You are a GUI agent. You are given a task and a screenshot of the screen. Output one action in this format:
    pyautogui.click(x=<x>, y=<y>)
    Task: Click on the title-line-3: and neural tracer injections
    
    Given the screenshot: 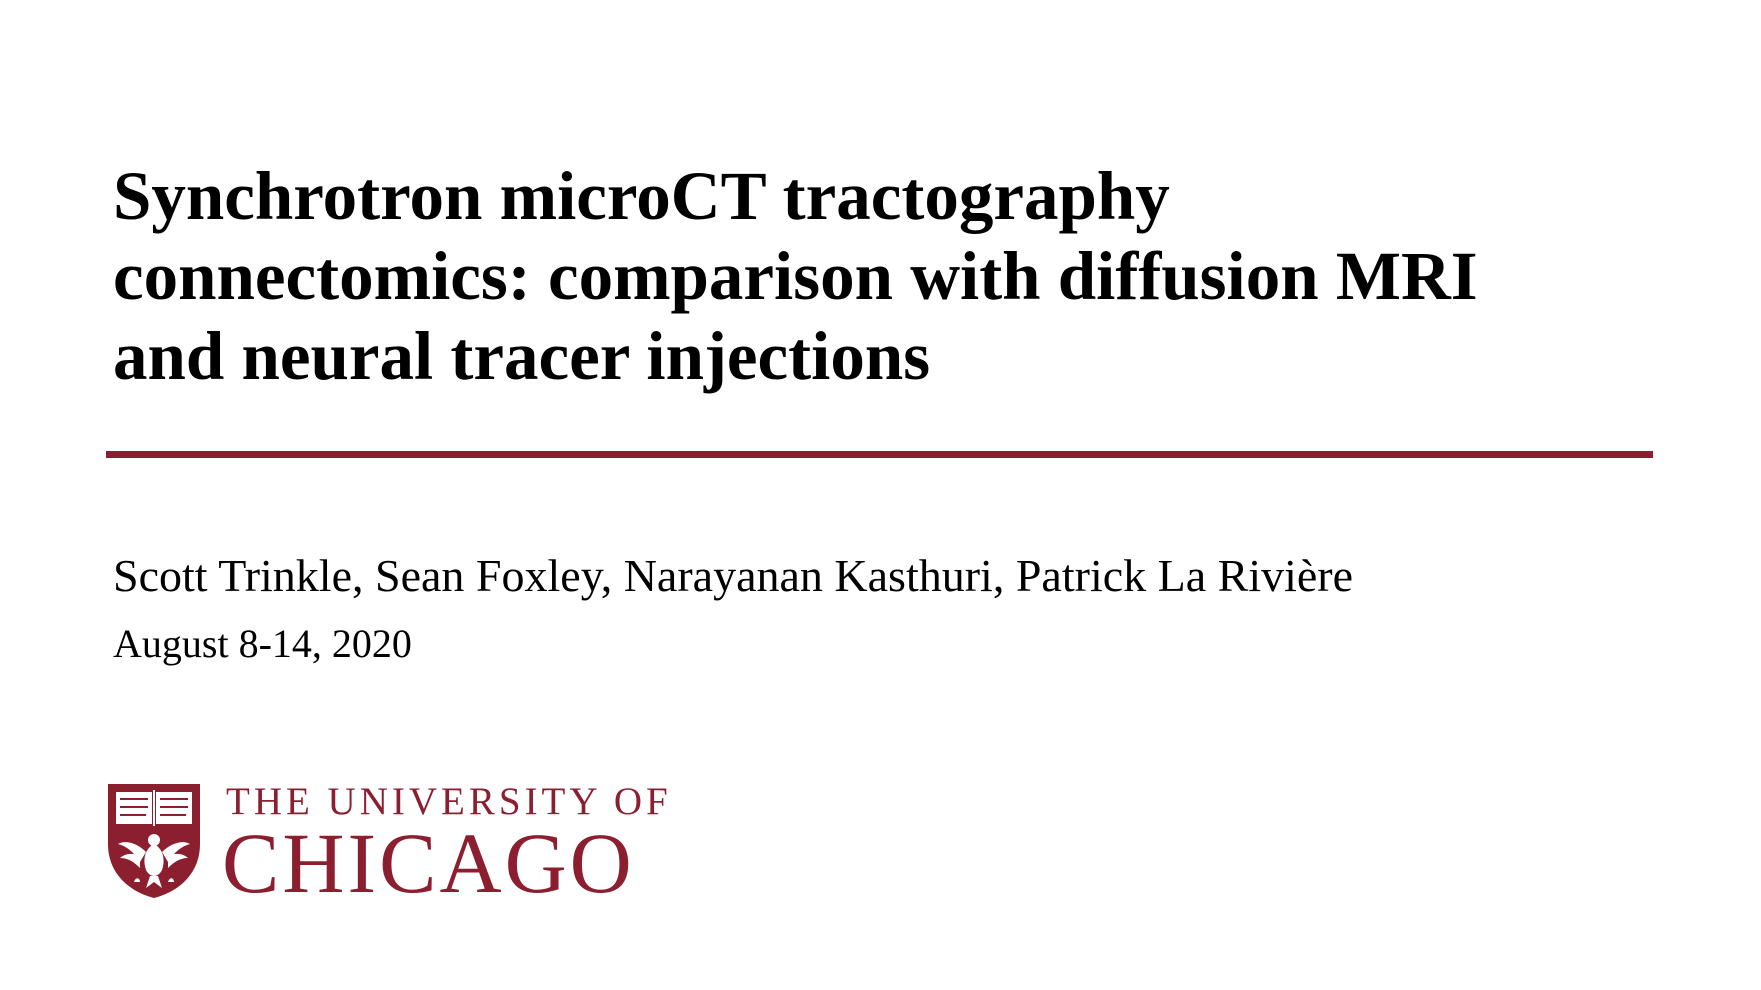 What is the action you would take?
    pyautogui.click(x=522, y=356)
    